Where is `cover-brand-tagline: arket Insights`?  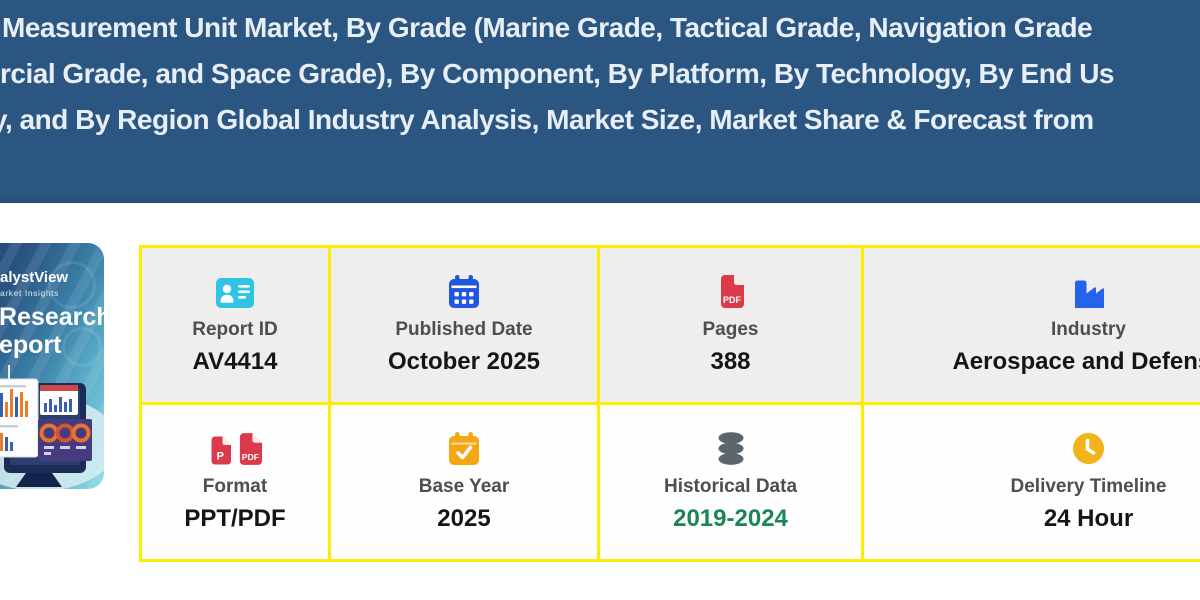 cover-brand-tagline: arket Insights is located at coordinates (29, 293).